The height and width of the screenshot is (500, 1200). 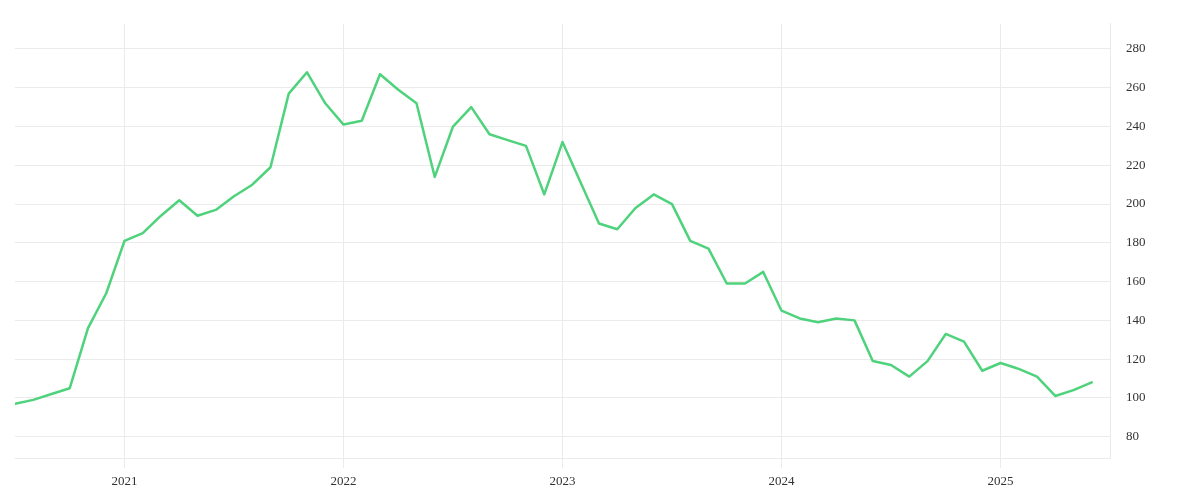 I want to click on x-tick-label: 2023, so click(x=562, y=481).